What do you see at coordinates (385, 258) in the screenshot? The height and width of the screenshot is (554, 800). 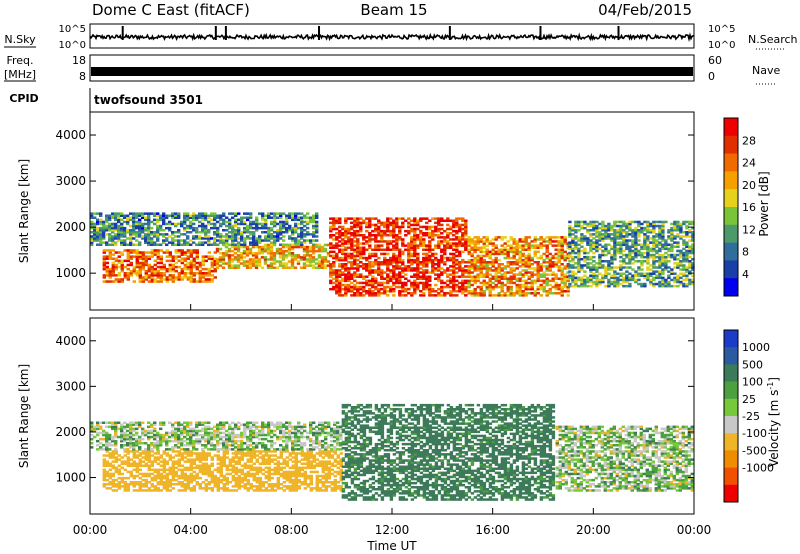 I see `power-cell-1950` at bounding box center [385, 258].